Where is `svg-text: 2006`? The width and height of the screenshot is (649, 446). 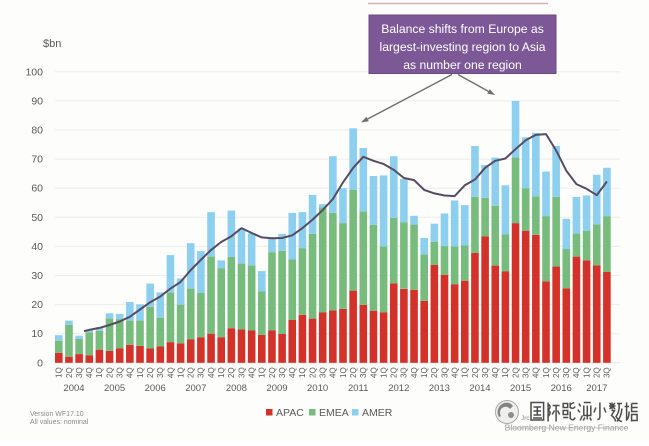 svg-text: 2006 is located at coordinates (155, 388).